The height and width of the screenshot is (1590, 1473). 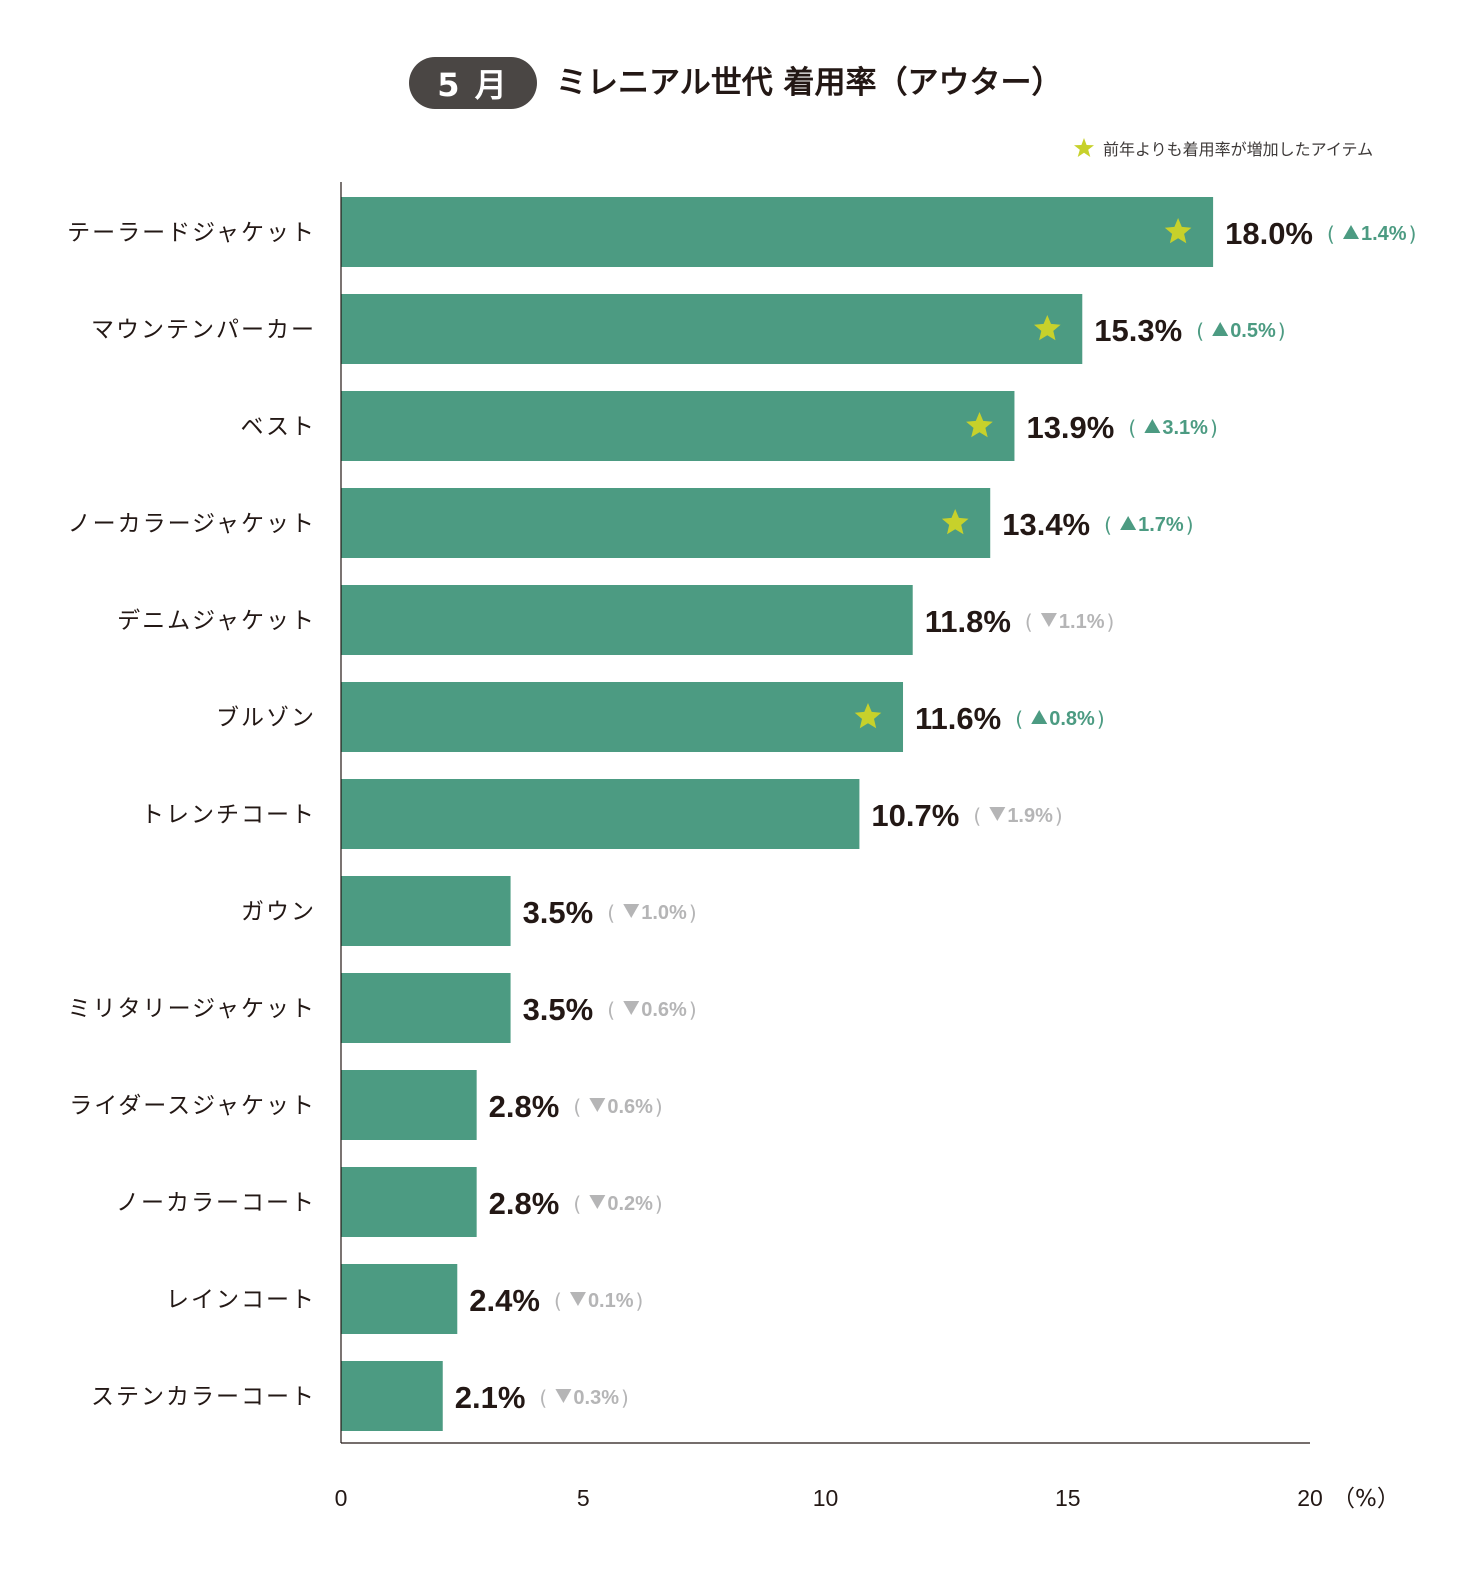 What do you see at coordinates (191, 233) in the screenshot?
I see `category-label: テーラードジャケット` at bounding box center [191, 233].